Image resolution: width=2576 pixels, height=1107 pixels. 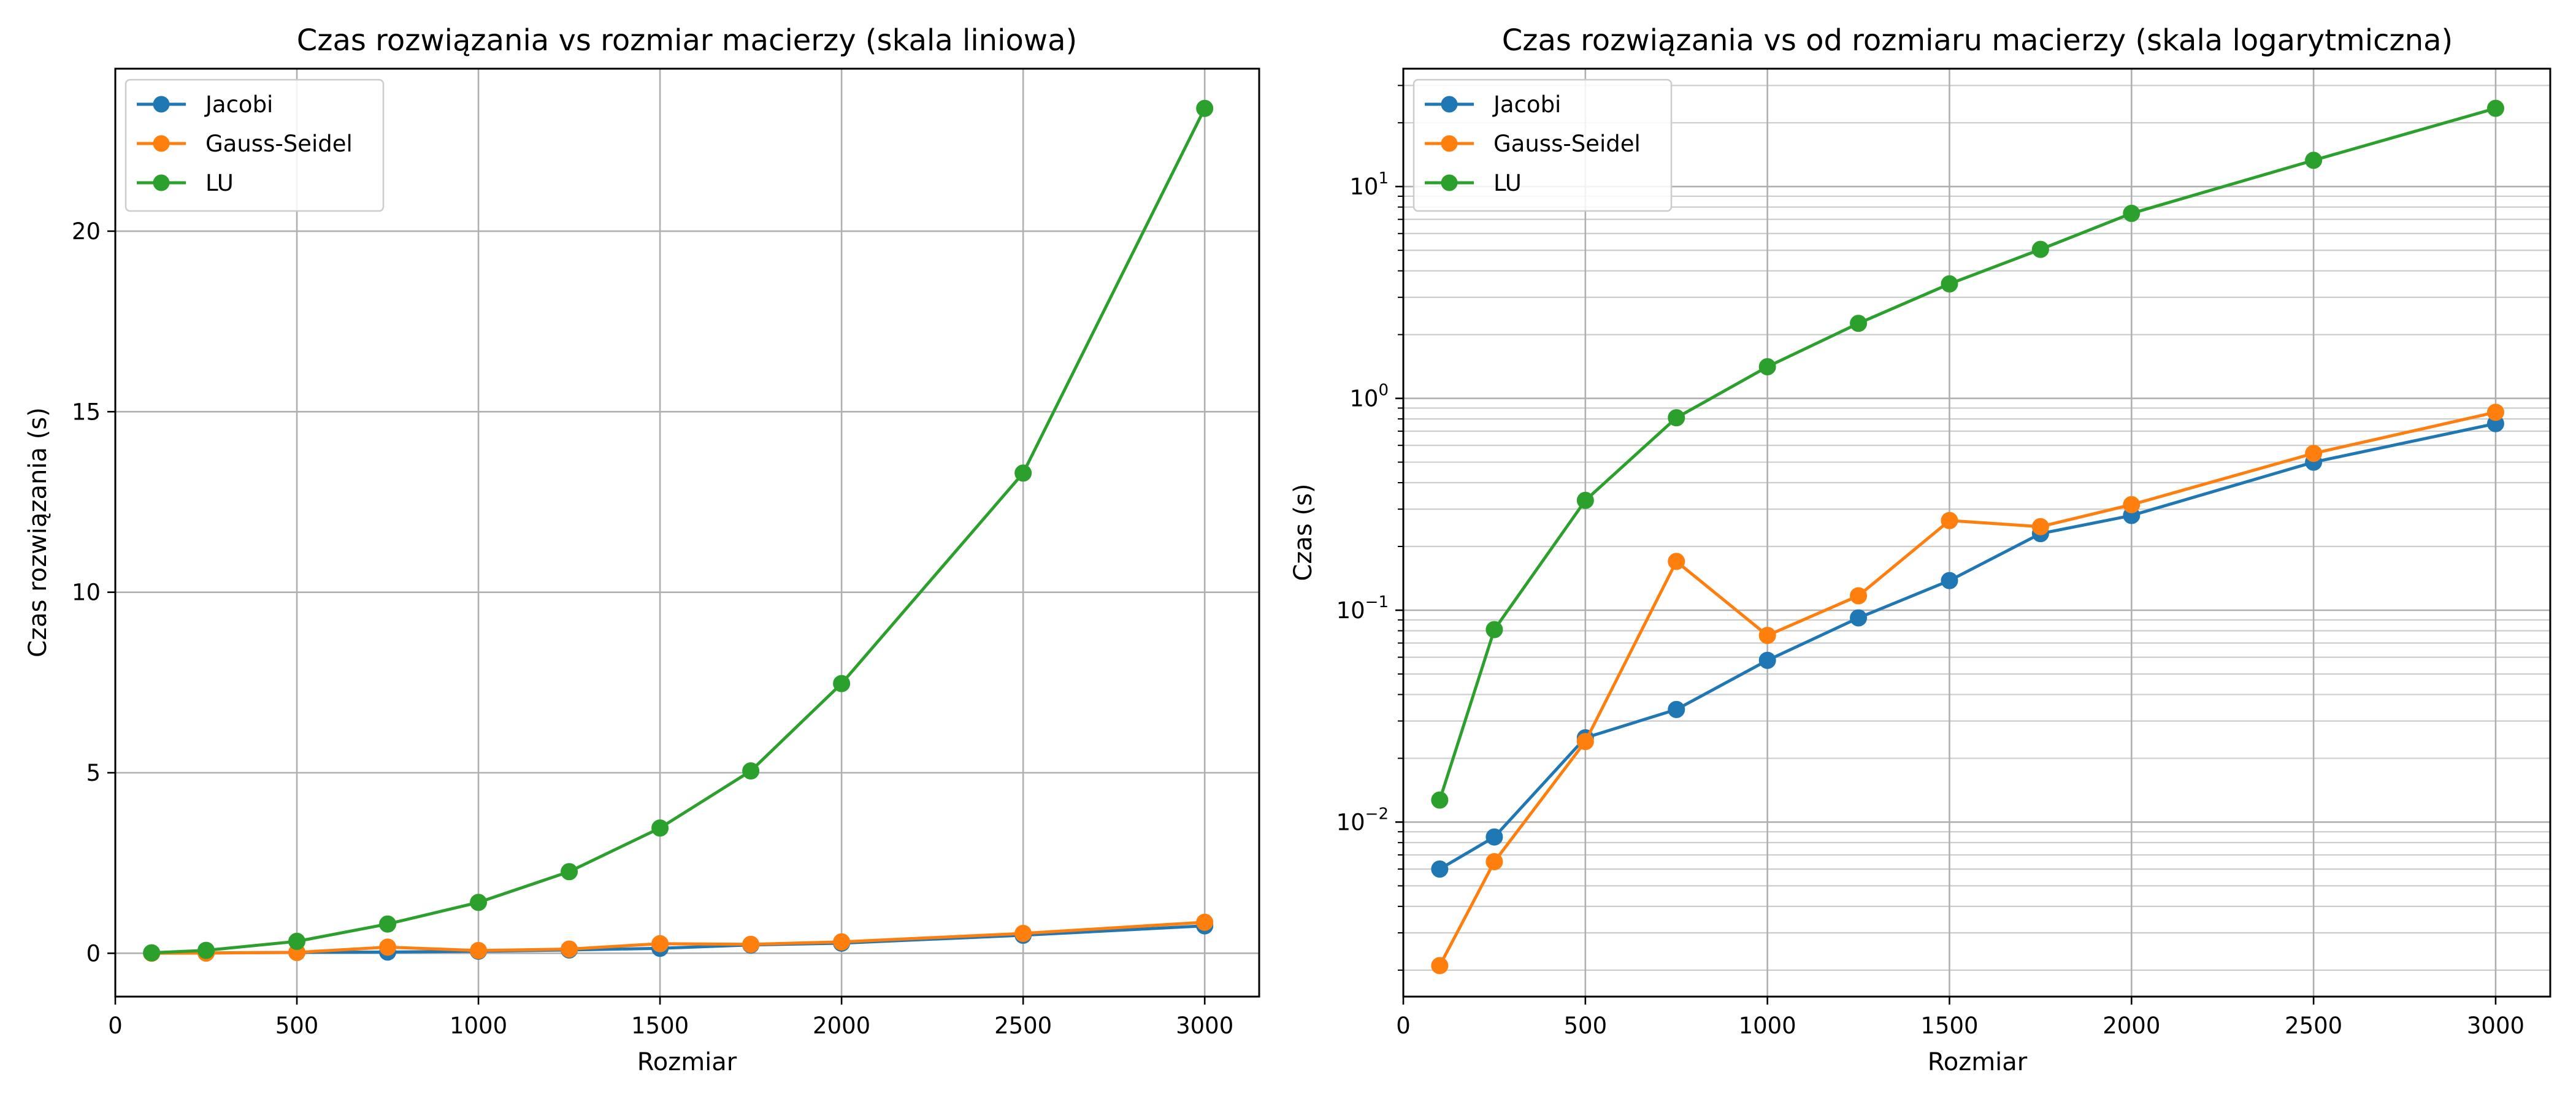 I want to click on log-y-axis-label: Czas (s), so click(x=1303, y=532).